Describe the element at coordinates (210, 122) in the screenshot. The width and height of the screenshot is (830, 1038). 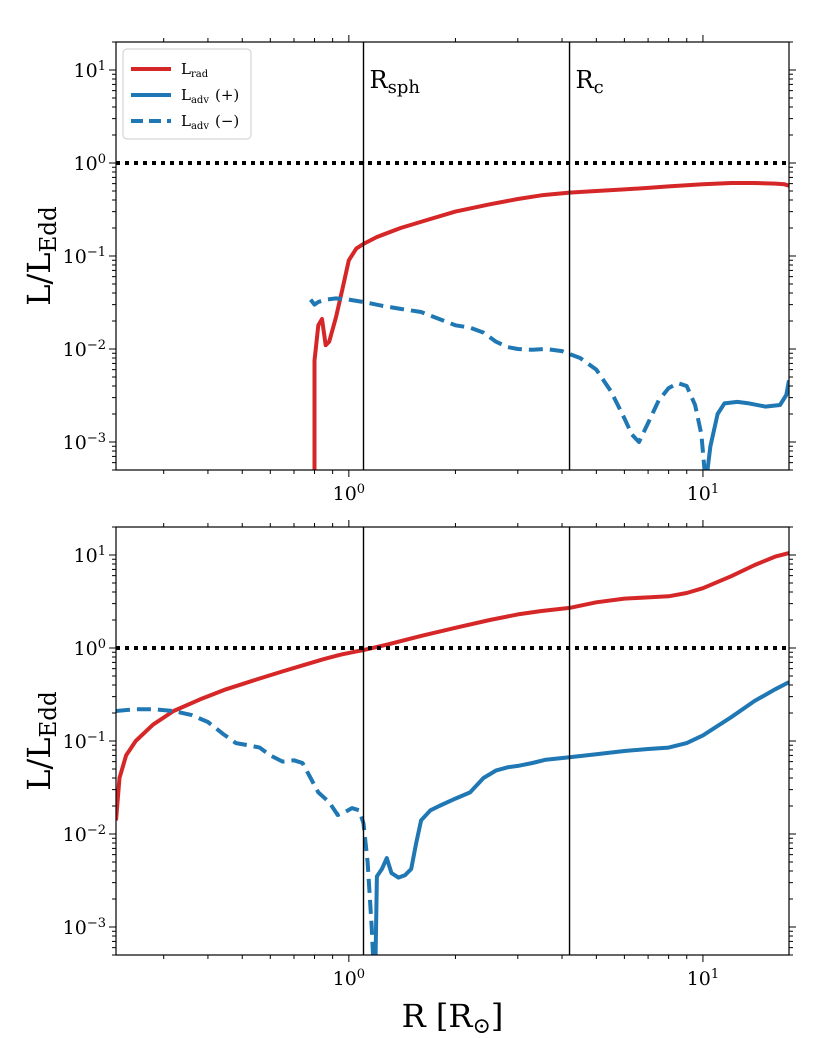
I see `legend-entry-label: Ladv (−)` at that location.